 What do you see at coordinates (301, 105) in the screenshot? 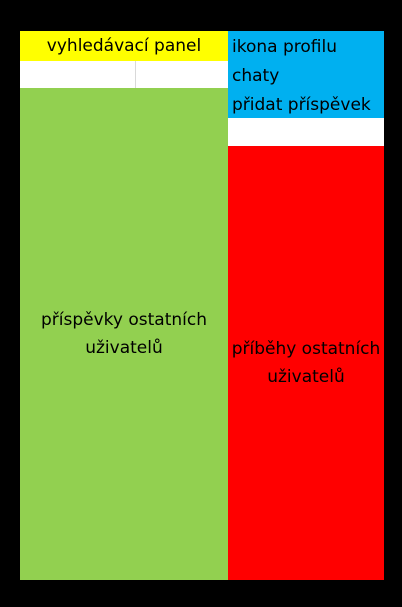
I see `add-post-label: přidat příspěvek` at bounding box center [301, 105].